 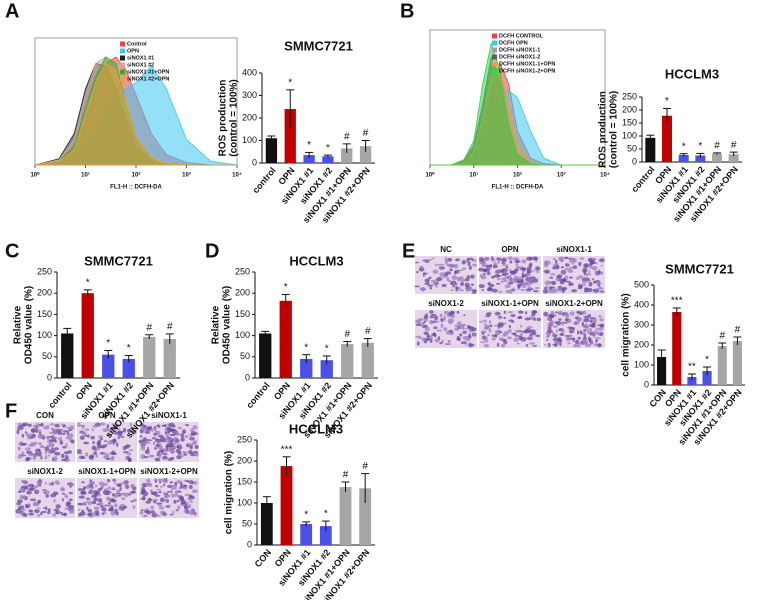 What do you see at coordinates (316, 260) in the screenshot?
I see `chart-title: HCCLM3` at bounding box center [316, 260].